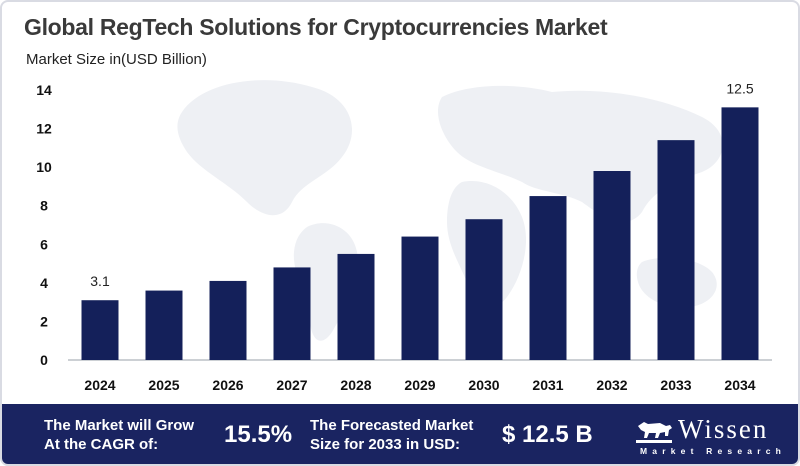 Image resolution: width=800 pixels, height=466 pixels. Describe the element at coordinates (44, 225) in the screenshot. I see `y-axis-ticks: 0 2 4 6 8 10 12 14` at that location.